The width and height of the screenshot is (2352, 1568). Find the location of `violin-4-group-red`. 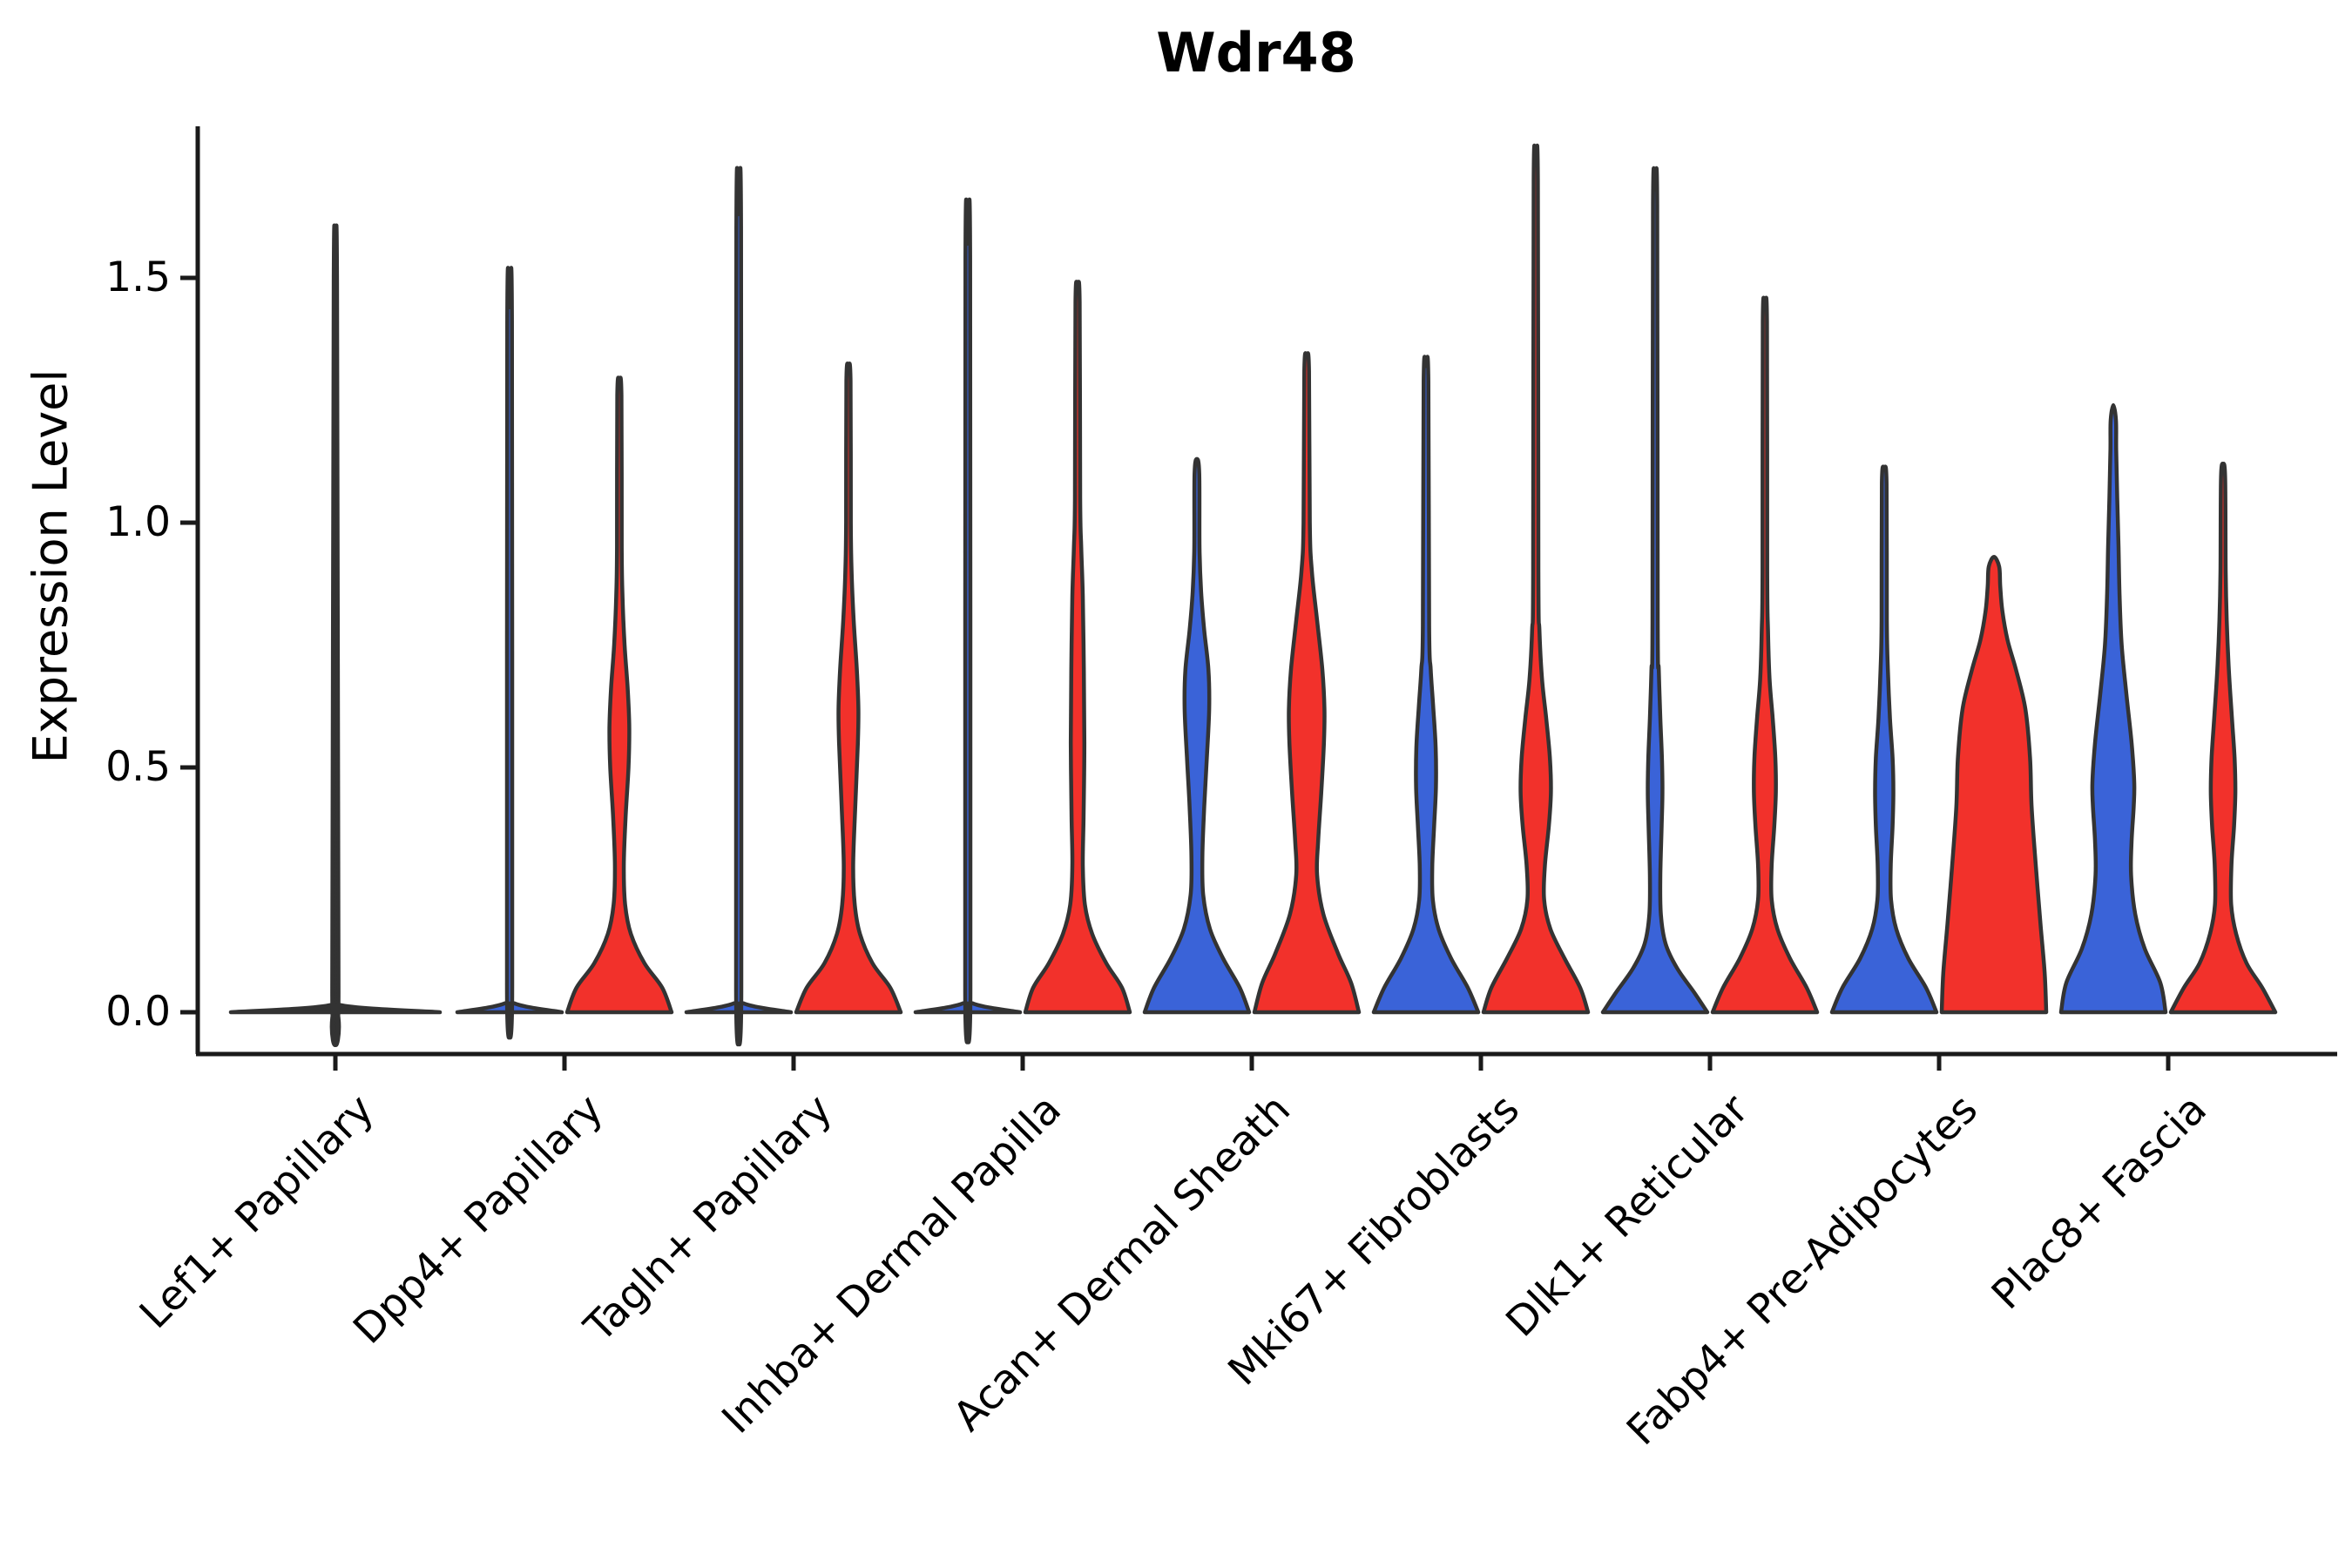

violin-4-group-red is located at coordinates (1077, 647).